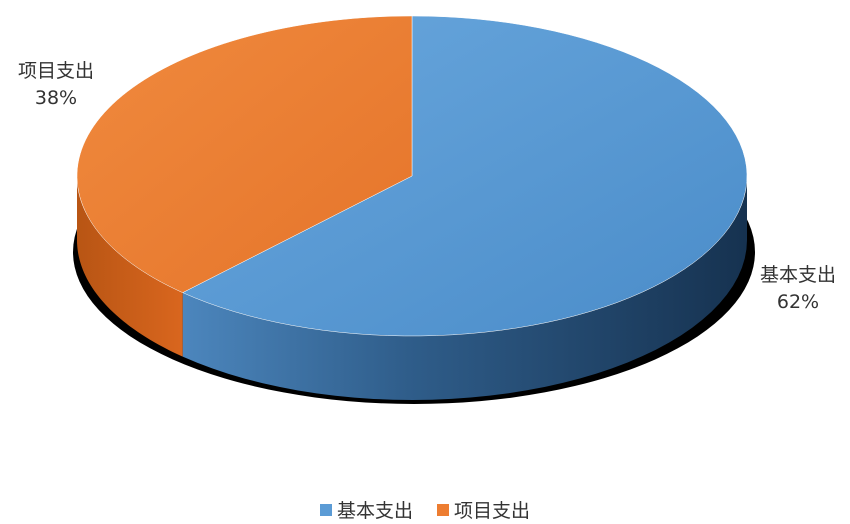 The height and width of the screenshot is (524, 850). I want to click on legend-label-project: 项目支出, so click(492, 511).